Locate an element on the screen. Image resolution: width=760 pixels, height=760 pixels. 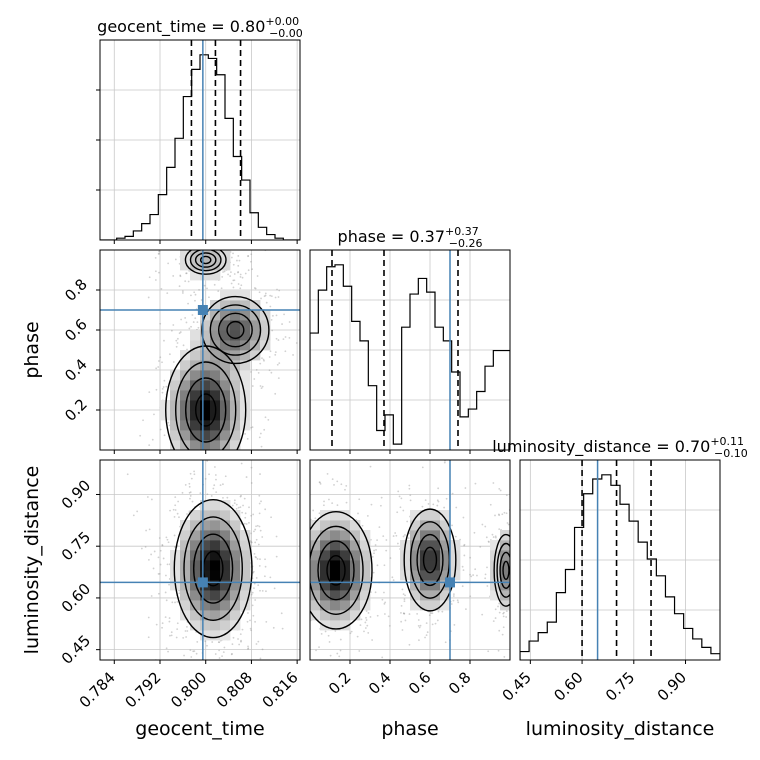
y-tick-label: 0.90 is located at coordinates (76, 494).